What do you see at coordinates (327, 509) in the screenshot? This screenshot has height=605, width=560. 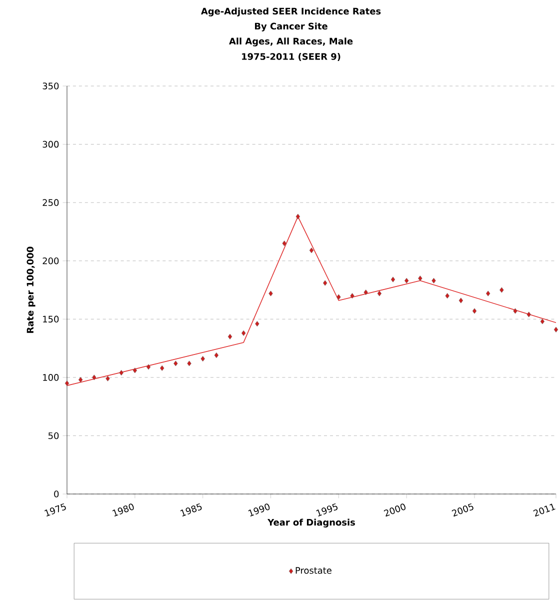 I see `x-tick-label: 1995` at bounding box center [327, 509].